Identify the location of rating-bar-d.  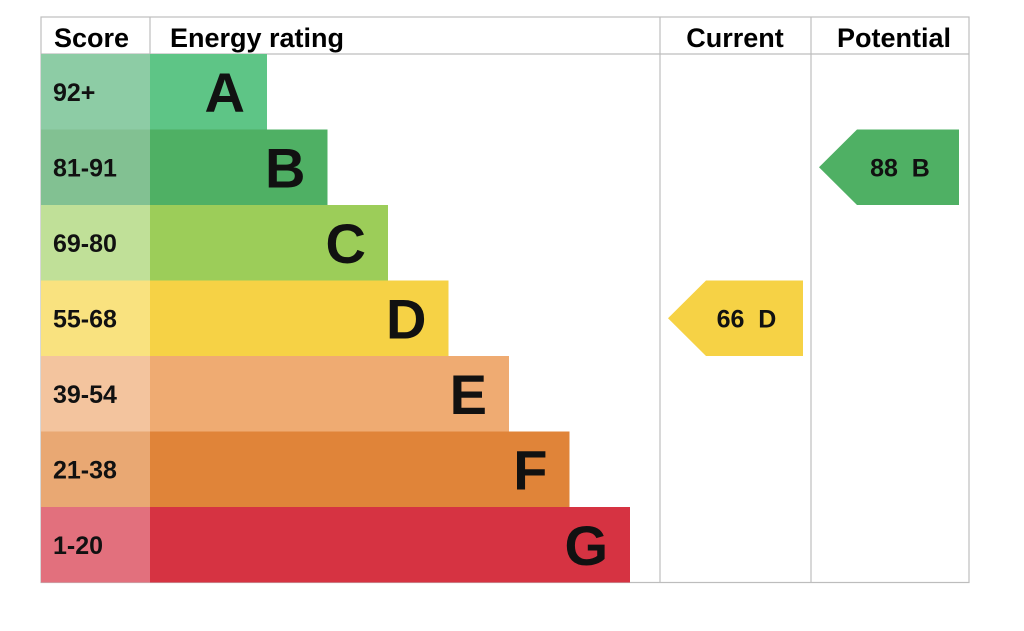
(299, 318).